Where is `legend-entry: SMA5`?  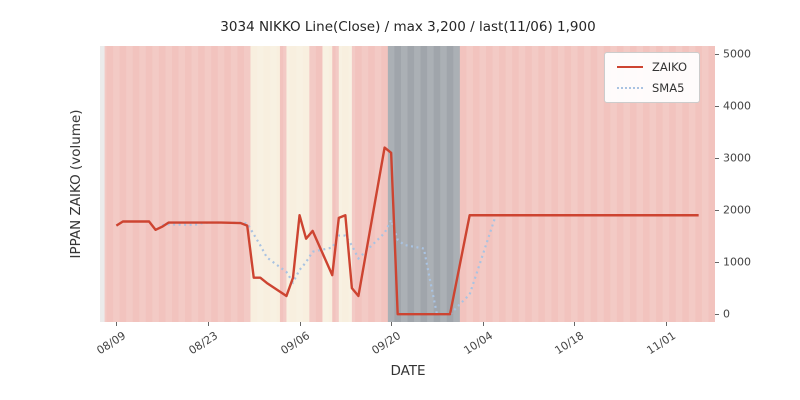 legend-entry: SMA5 is located at coordinates (652, 88).